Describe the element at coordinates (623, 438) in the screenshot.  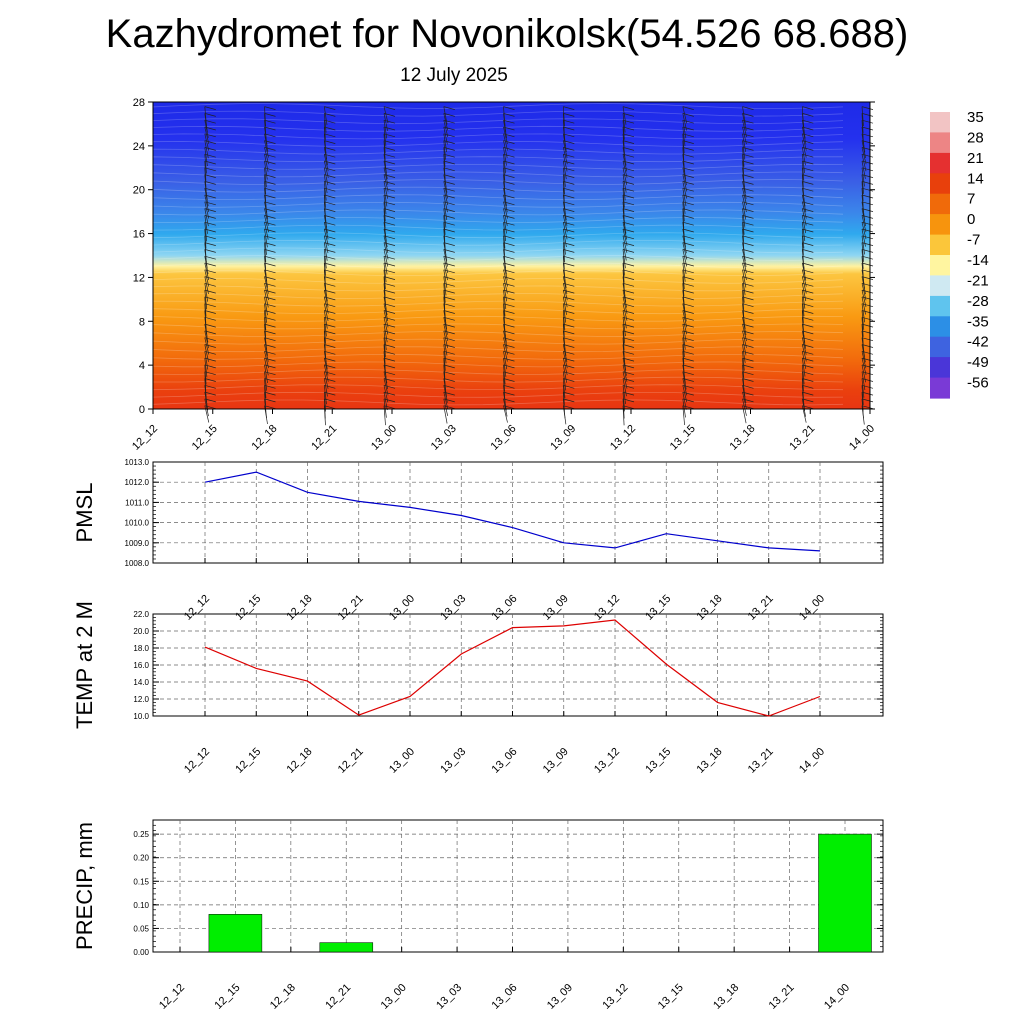
I see `x-tick-label: 13_12` at that location.